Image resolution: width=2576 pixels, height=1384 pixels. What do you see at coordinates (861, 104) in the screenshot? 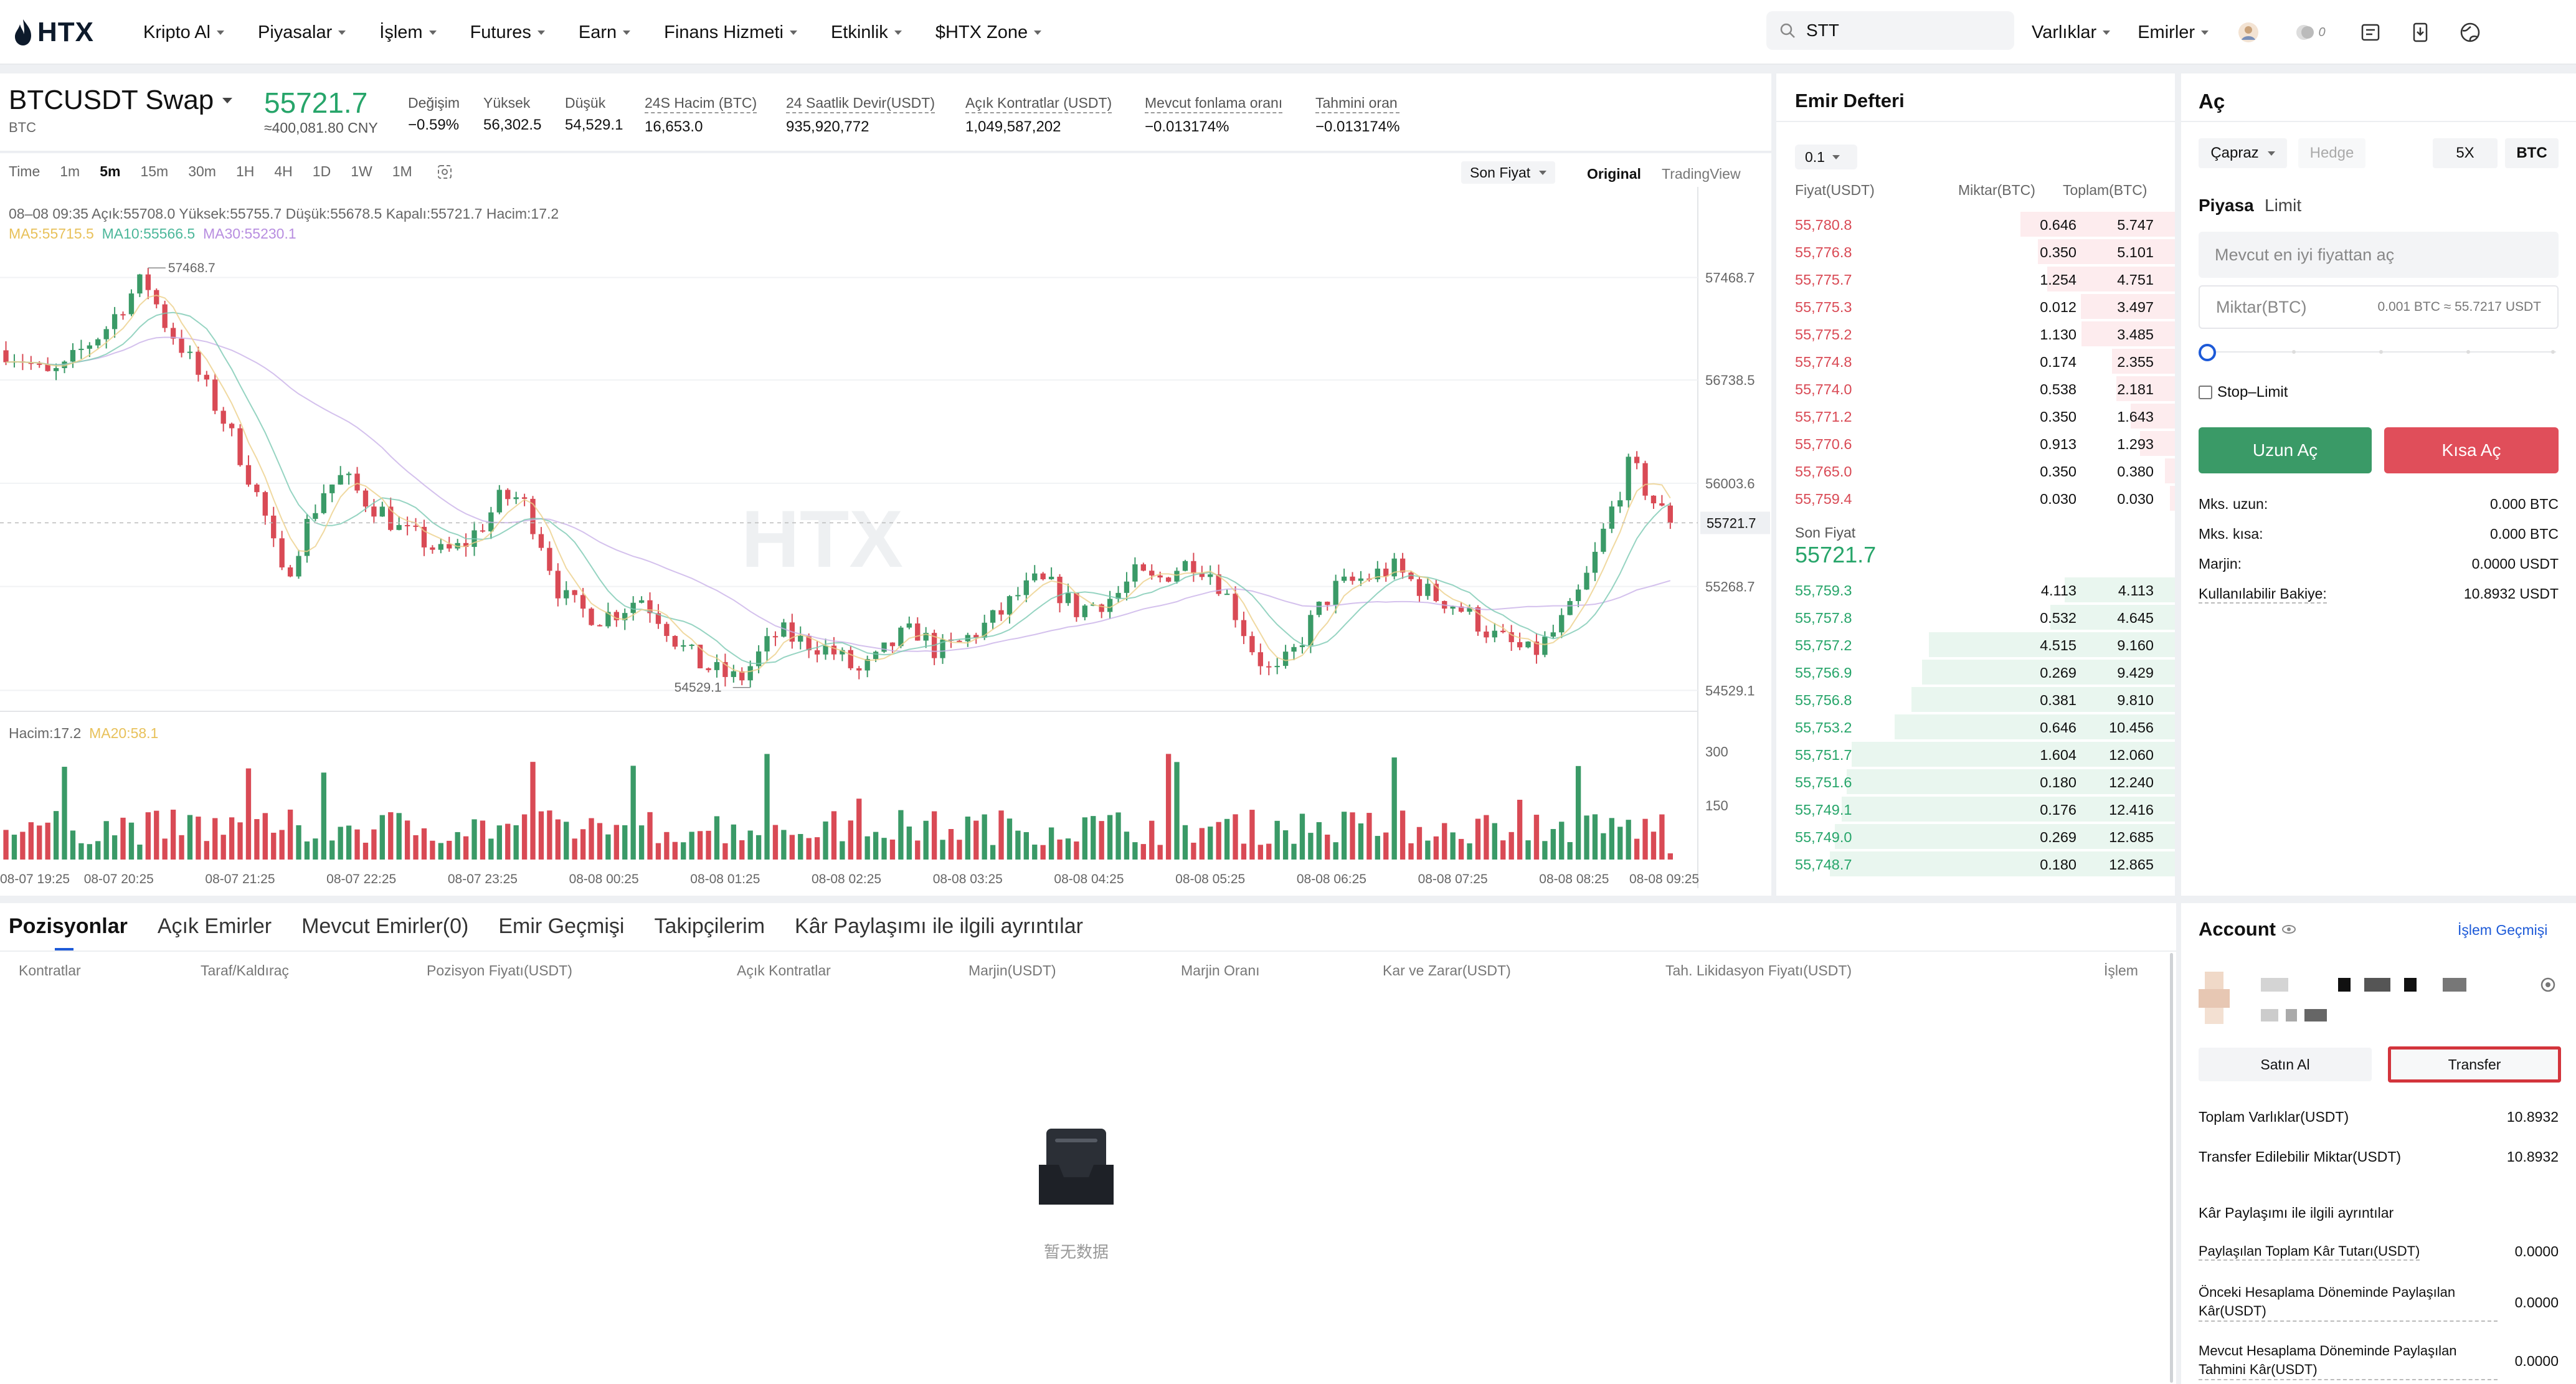
I see `stat-label: 24 Saatlik Devir(USDT)` at bounding box center [861, 104].